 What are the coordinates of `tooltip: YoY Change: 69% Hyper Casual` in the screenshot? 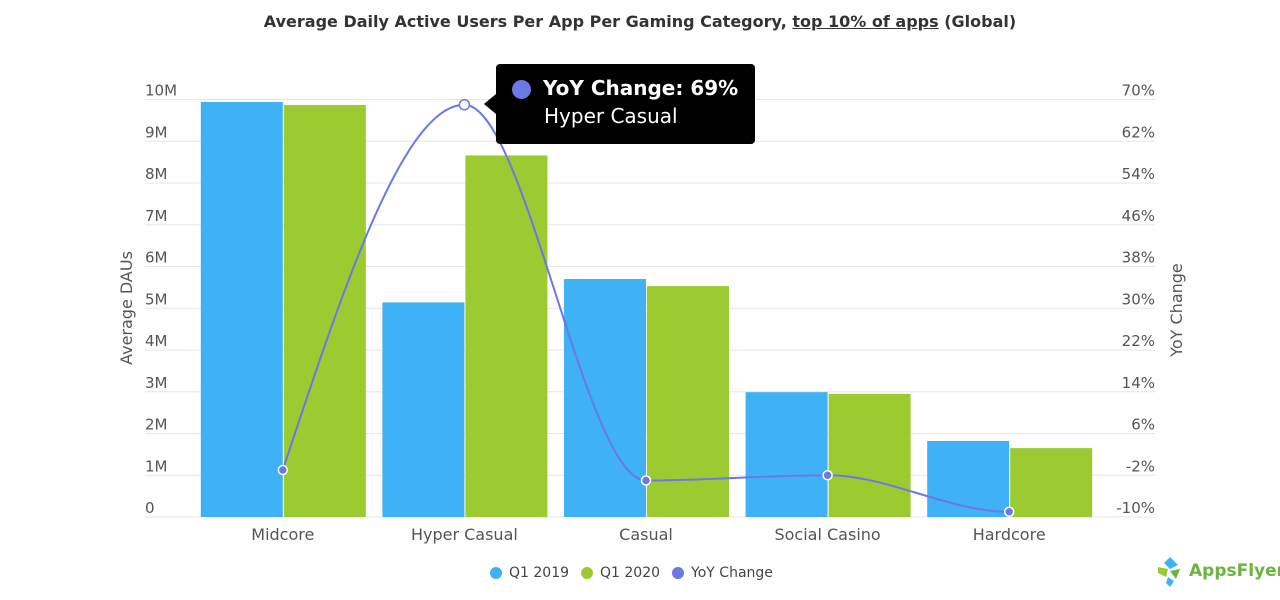 It's located at (619, 104).